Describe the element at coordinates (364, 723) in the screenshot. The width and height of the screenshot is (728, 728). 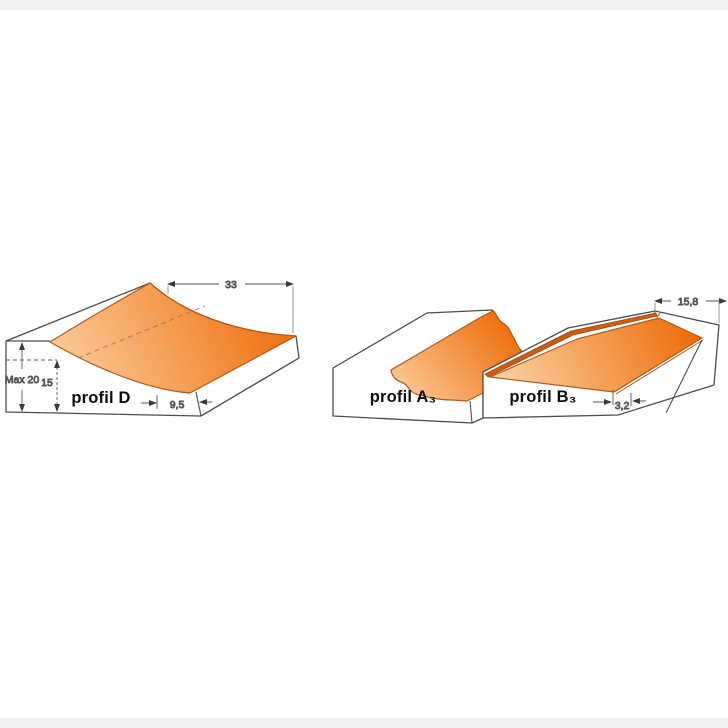
I see `bottom-border-strip` at that location.